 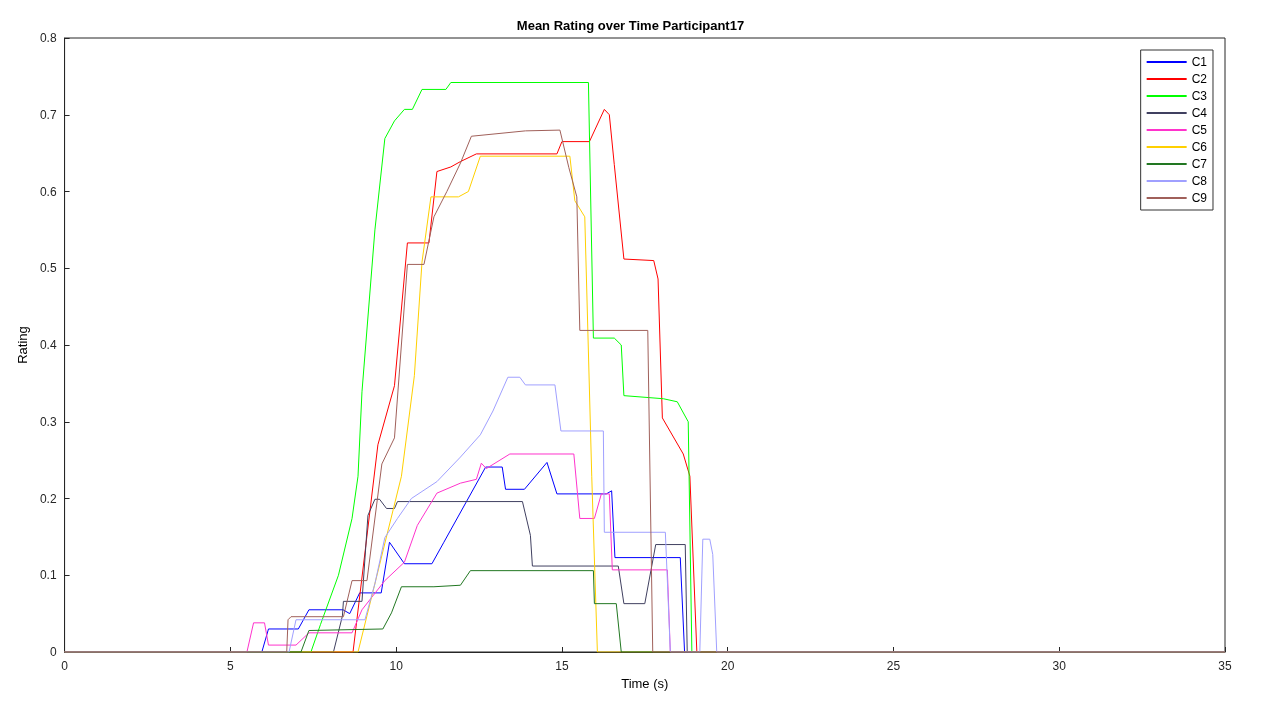 I want to click on legend-label: C6, so click(x=1199, y=147).